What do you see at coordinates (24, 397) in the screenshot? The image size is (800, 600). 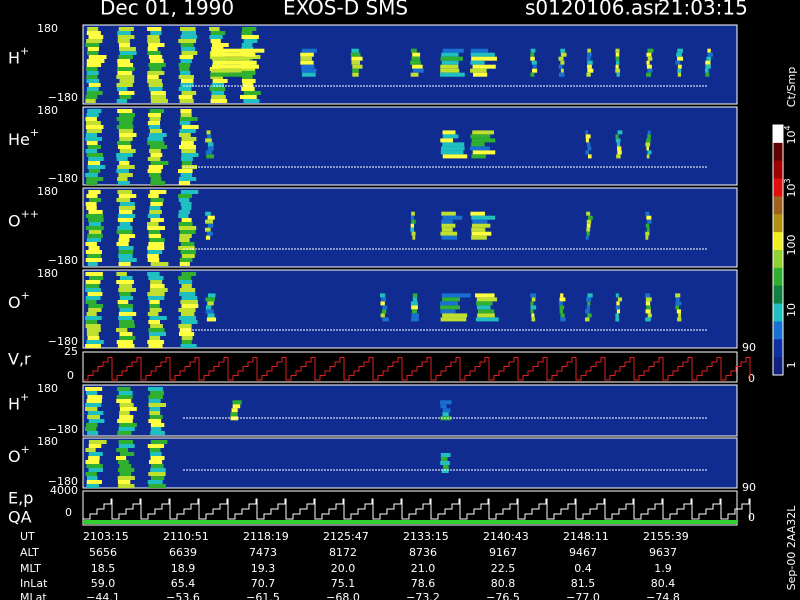 I see `ion-charge: +` at bounding box center [24, 397].